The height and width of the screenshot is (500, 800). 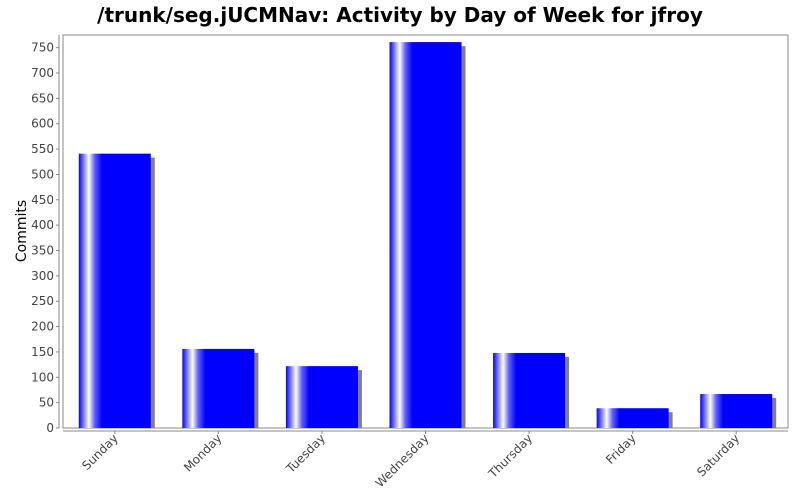 I want to click on bar-monday, so click(x=218, y=388).